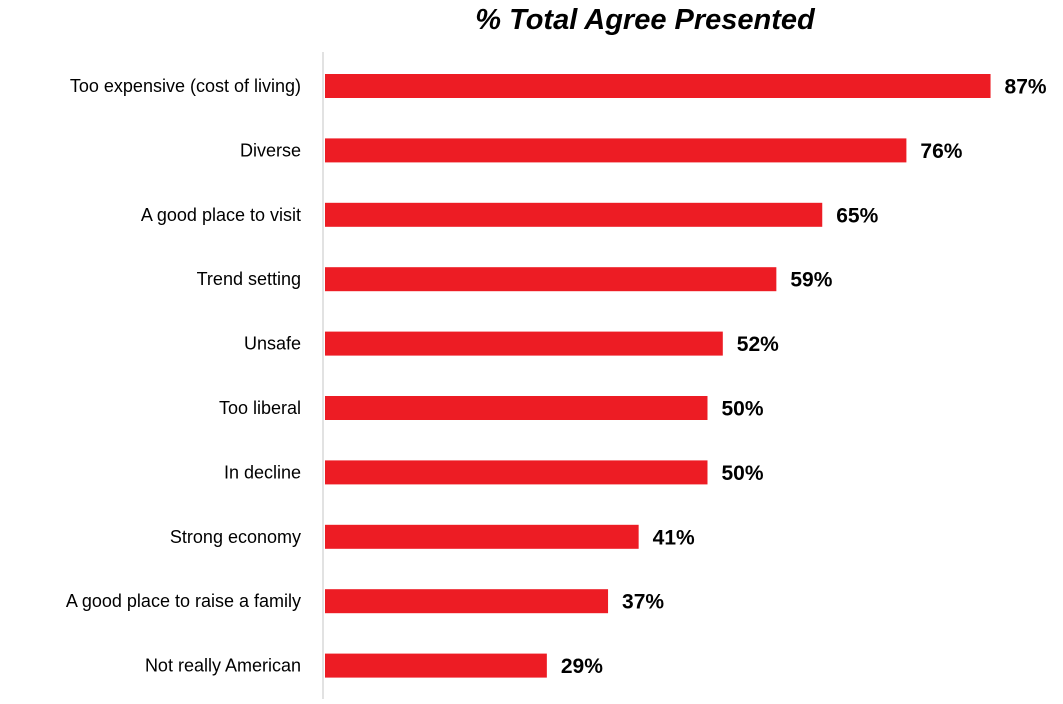  Describe the element at coordinates (260, 408) in the screenshot. I see `category-label: Too liberal` at that location.